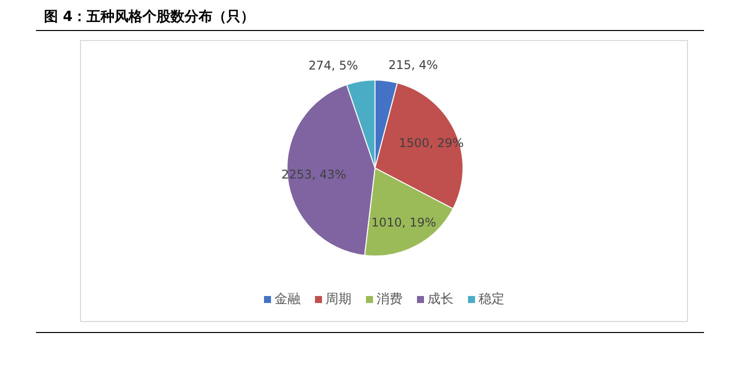 This screenshot has width=740, height=366. Describe the element at coordinates (389, 299) in the screenshot. I see `legend-label: 消费` at that location.